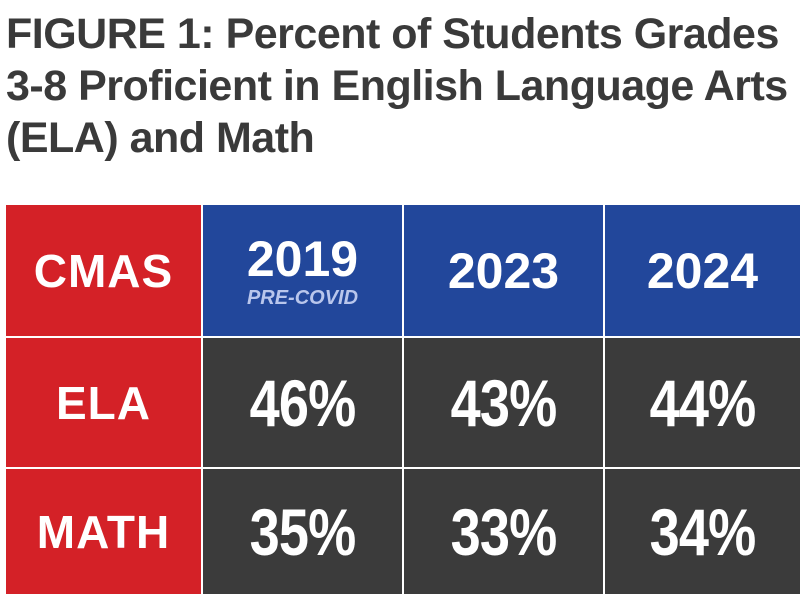  I want to click on column-note-2019: PRE-COVID, so click(302, 297).